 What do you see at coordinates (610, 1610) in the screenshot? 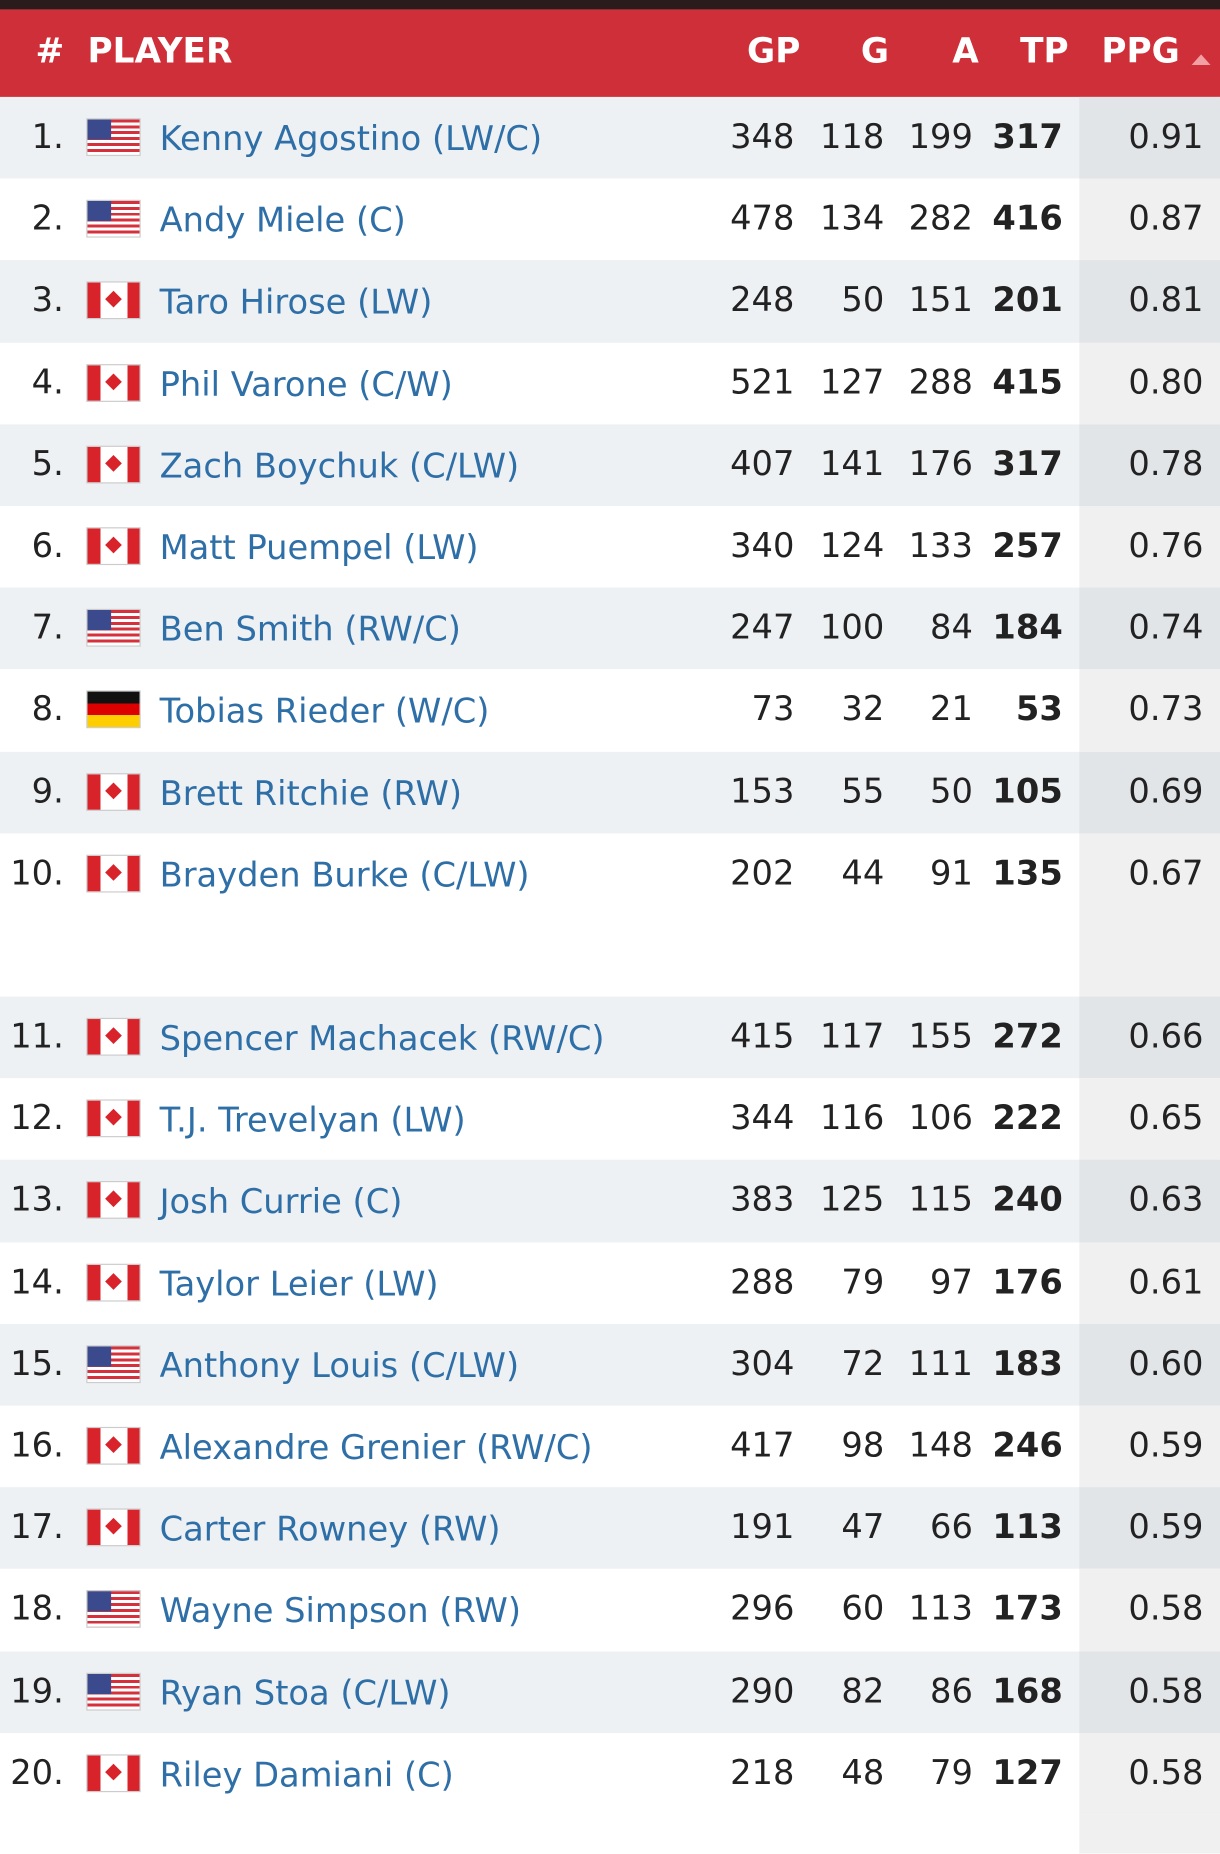
I see `table-row: 18. Wayne Simpson (RW) 296 60 113 173 0.58` at bounding box center [610, 1610].